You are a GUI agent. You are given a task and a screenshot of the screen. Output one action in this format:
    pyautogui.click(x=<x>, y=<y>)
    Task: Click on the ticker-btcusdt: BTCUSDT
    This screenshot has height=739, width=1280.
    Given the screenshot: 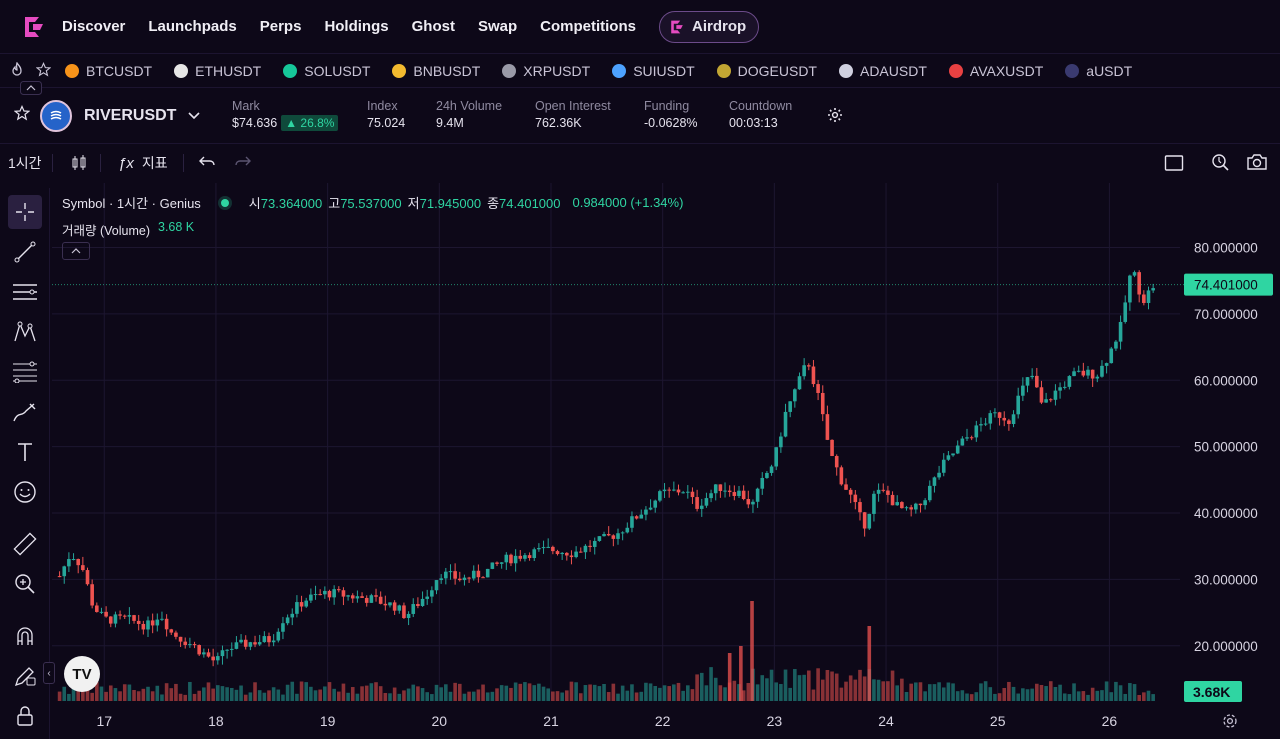 What is the action you would take?
    pyautogui.click(x=108, y=71)
    